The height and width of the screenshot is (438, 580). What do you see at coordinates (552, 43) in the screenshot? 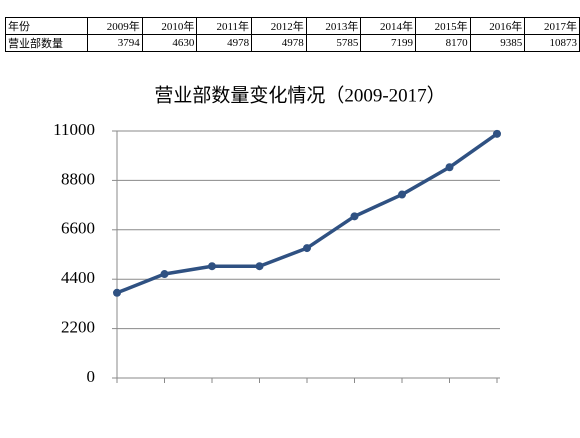
I see `table-cell: 10873` at bounding box center [552, 43].